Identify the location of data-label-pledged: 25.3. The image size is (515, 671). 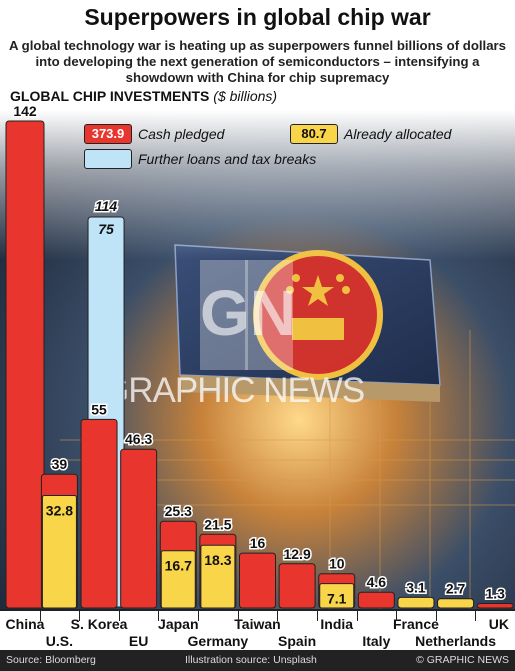
(178, 511).